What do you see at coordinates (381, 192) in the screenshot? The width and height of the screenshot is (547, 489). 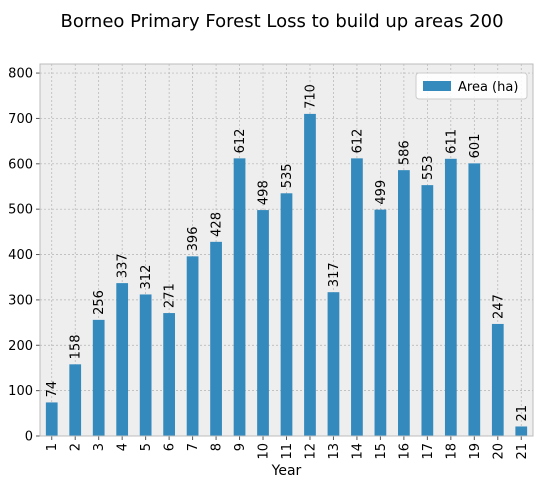 I see `data-label: 499` at bounding box center [381, 192].